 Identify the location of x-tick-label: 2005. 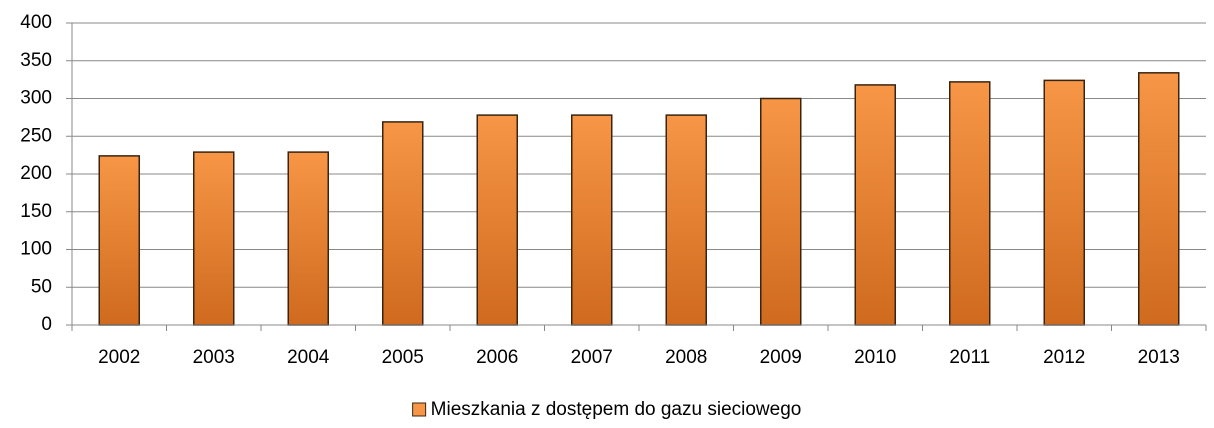
(403, 357).